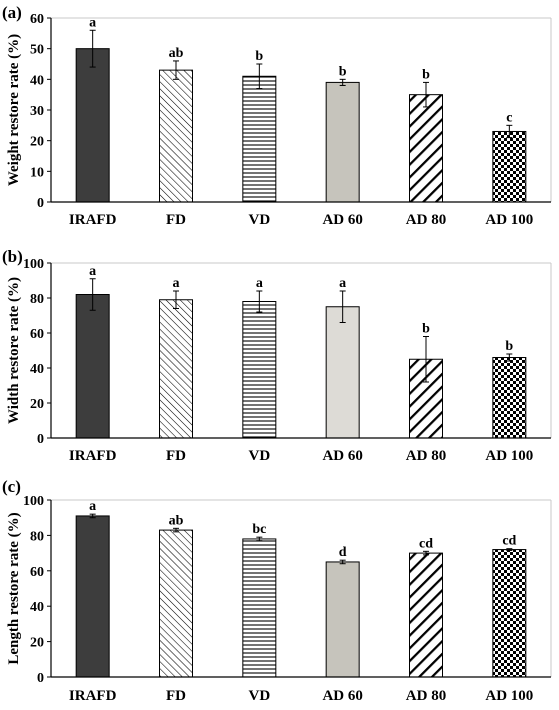 The height and width of the screenshot is (710, 559). I want to click on y-tick-label: 30, so click(37, 111).